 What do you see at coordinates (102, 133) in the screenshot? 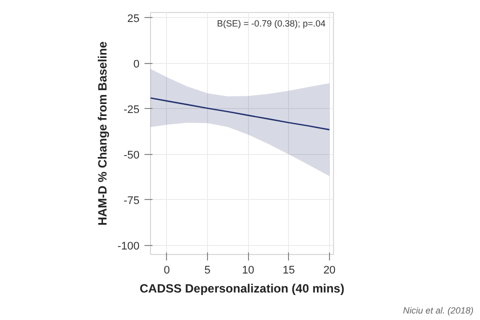
I see `y-axis-title: HAM-D % Change from Baseline` at bounding box center [102, 133].